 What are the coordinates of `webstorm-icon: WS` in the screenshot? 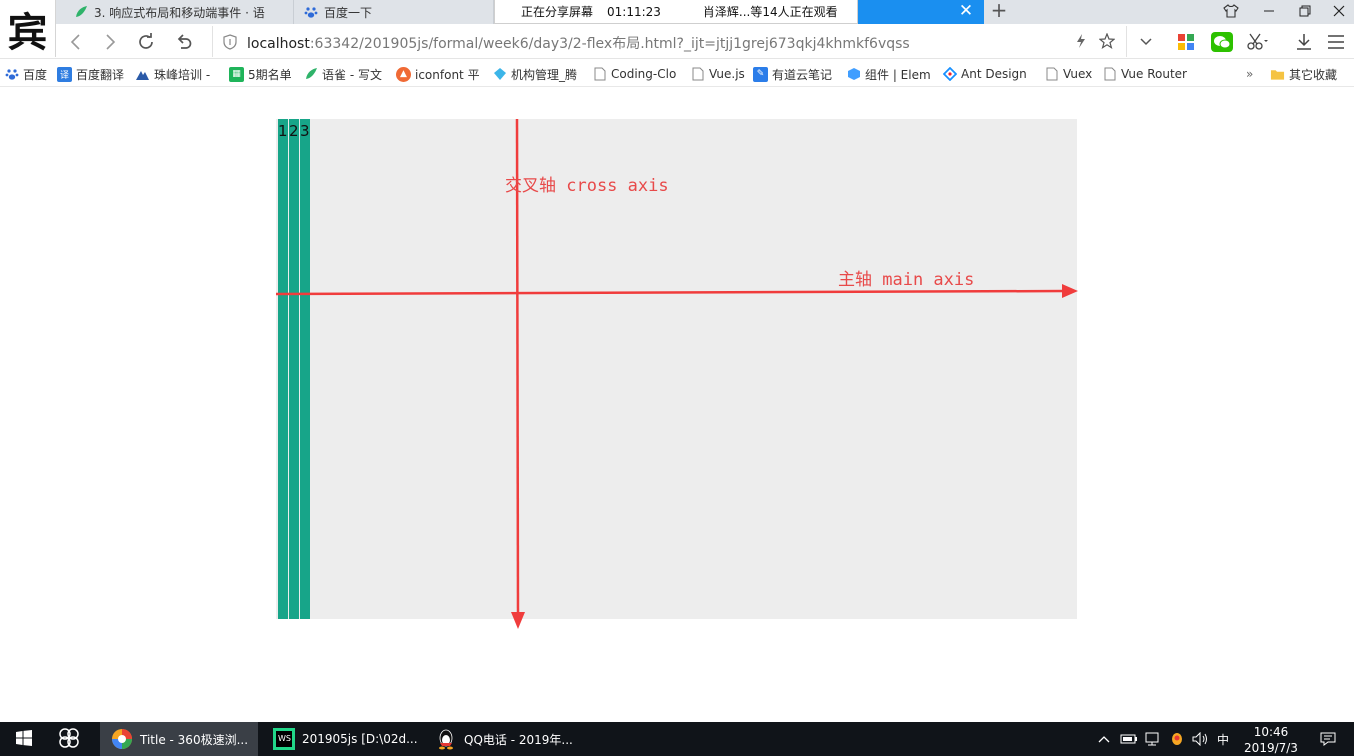 It's located at (284, 739).